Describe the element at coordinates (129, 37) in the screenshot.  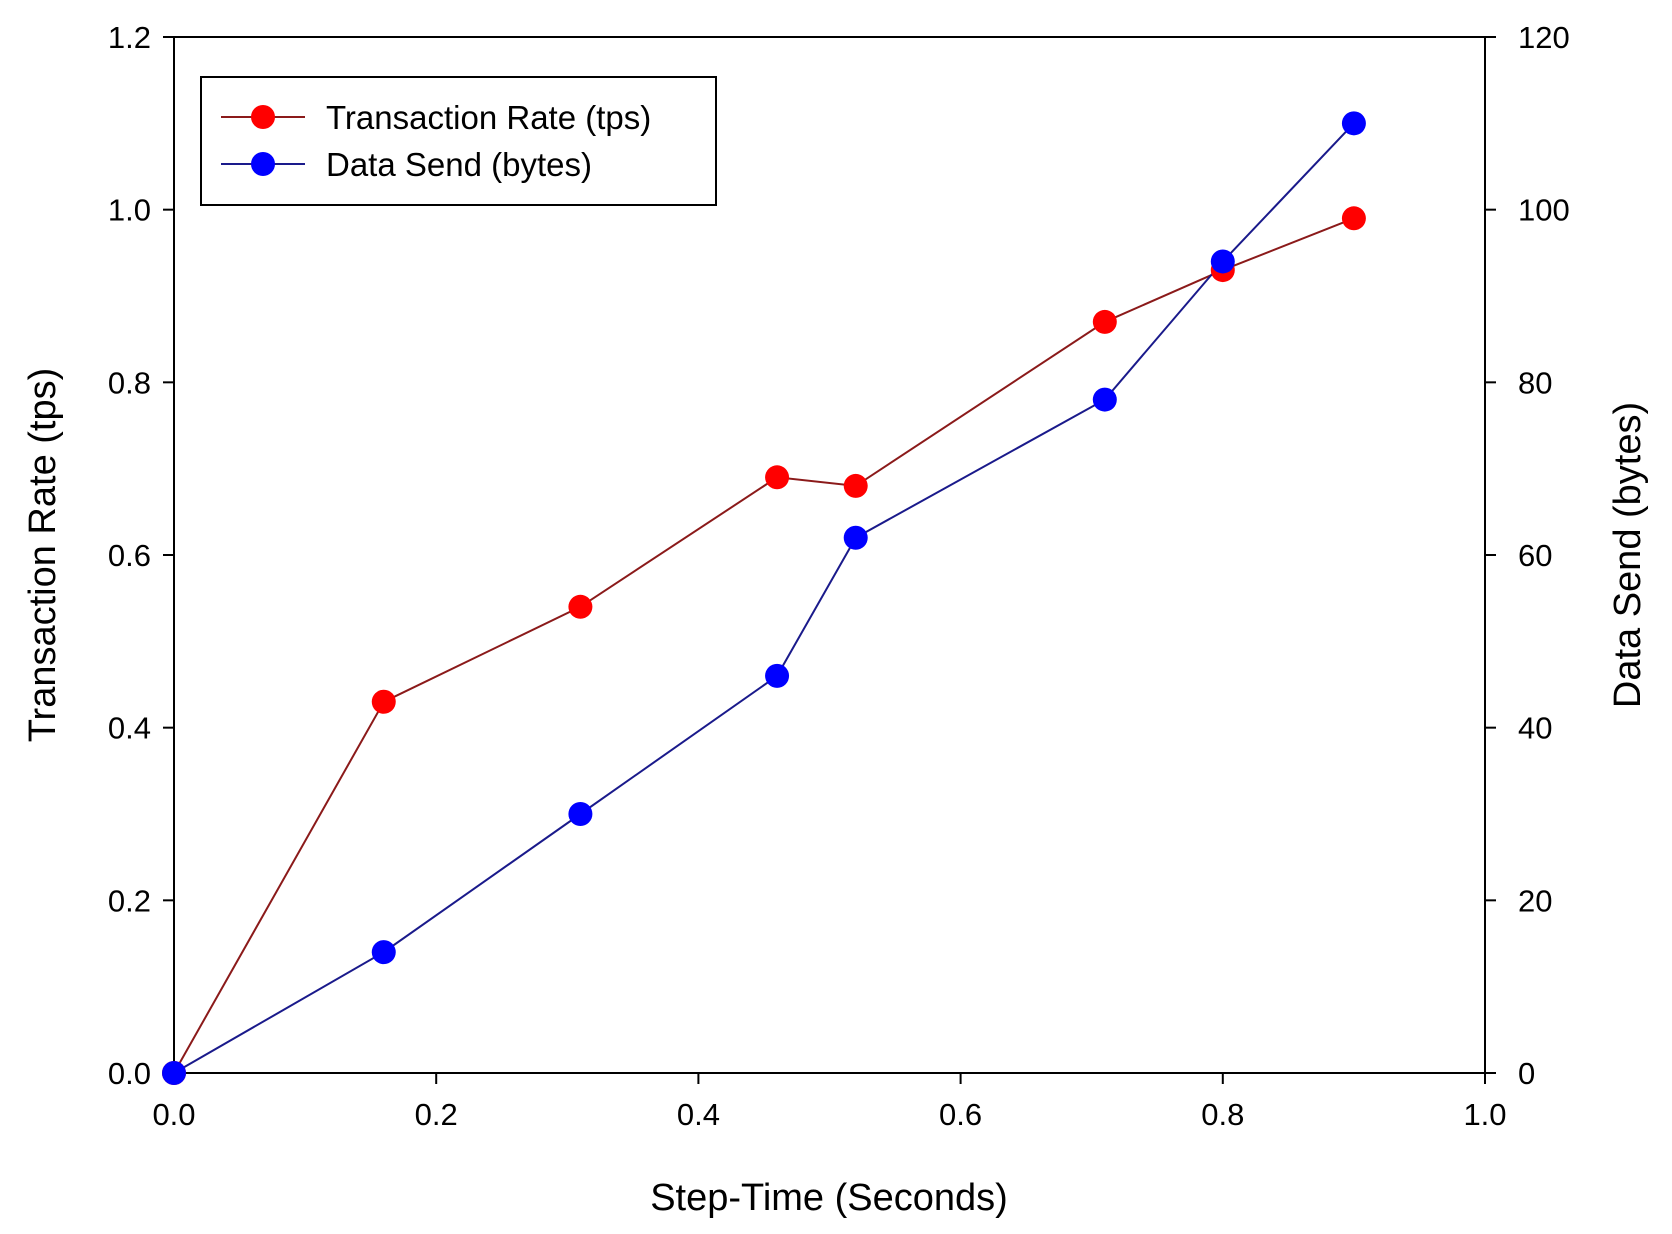
I see `y-tick-label-6: 1.2` at that location.